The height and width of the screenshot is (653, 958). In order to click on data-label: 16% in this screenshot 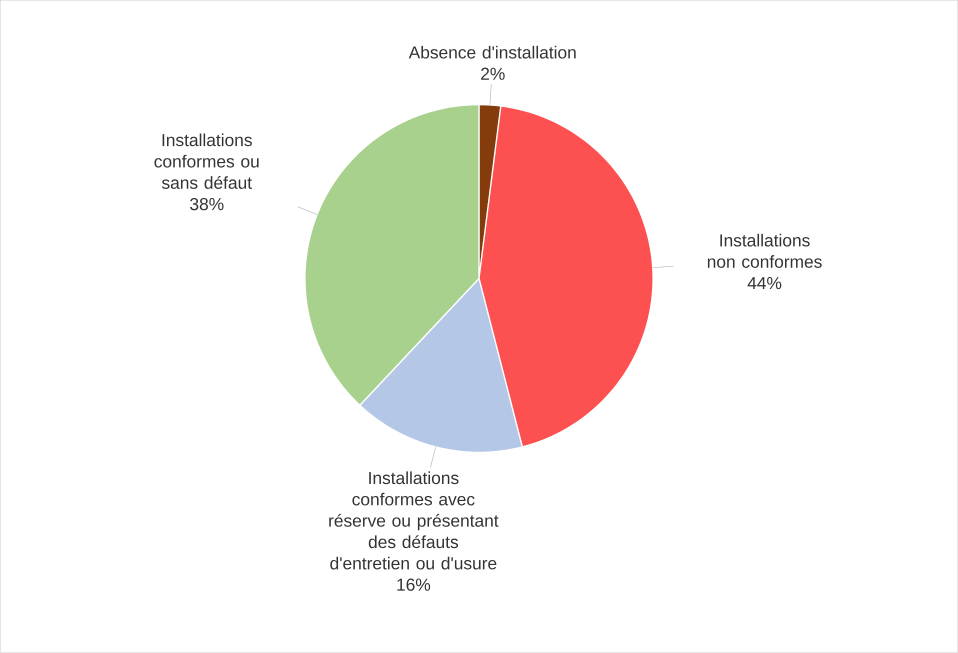, I will do `click(413, 585)`.